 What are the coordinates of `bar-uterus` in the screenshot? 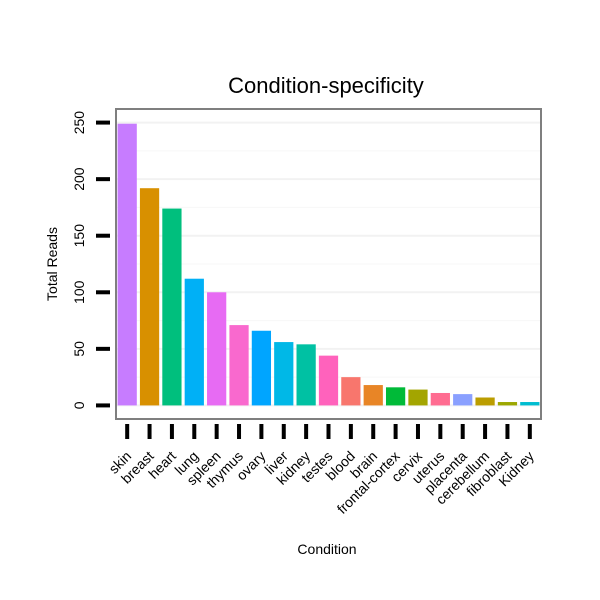 It's located at (440, 399).